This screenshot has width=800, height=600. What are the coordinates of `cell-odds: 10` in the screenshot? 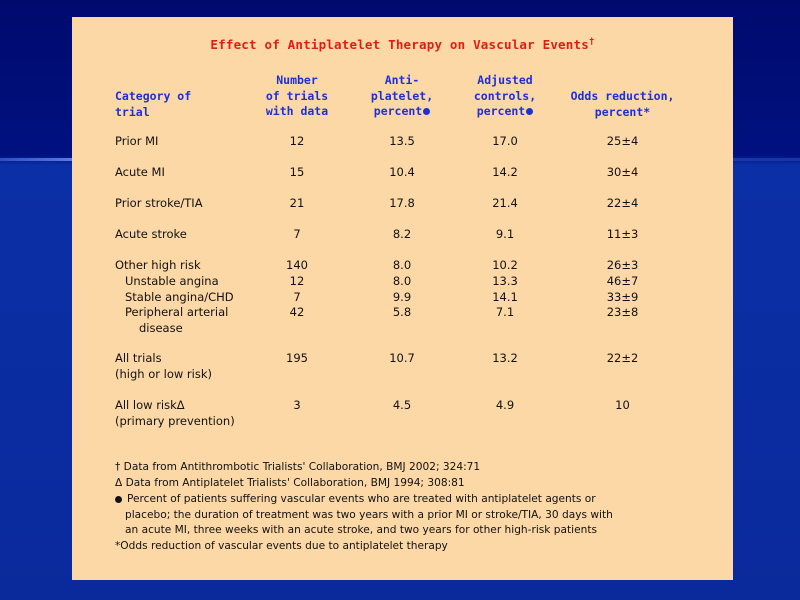 It's located at (622, 405).